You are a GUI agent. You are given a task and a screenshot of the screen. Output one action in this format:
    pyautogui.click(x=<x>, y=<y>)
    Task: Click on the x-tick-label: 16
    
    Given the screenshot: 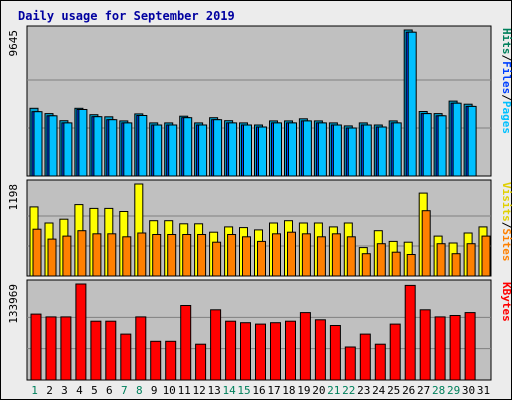 What is the action you would take?
    pyautogui.click(x=258, y=390)
    